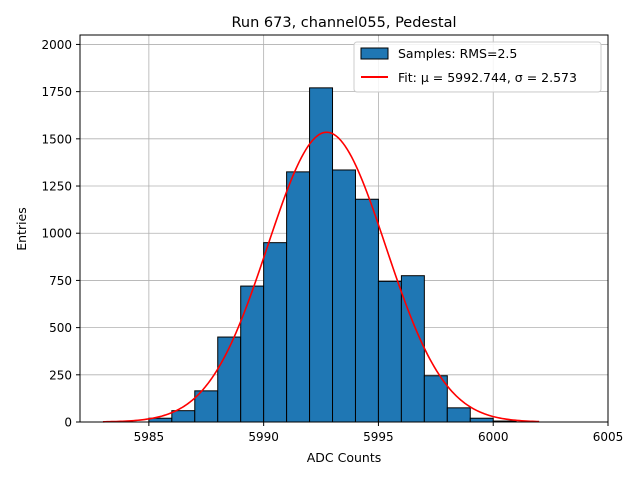 This screenshot has width=640, height=484. I want to click on legend-label-samples: Samples: RMS=2.5, so click(457, 53).